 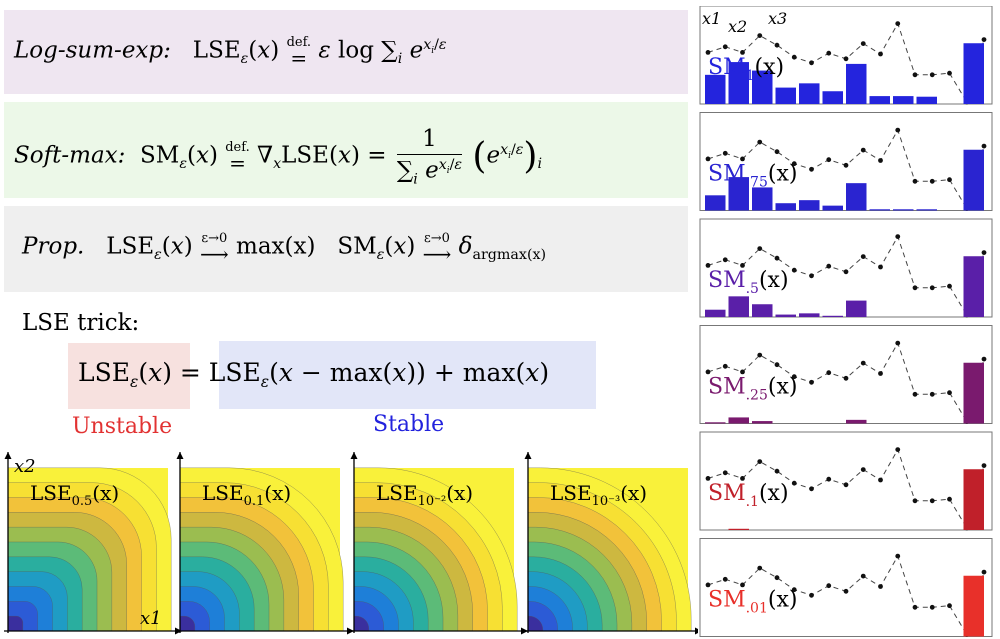 I want to click on stable-label: Stable, so click(x=409, y=424).